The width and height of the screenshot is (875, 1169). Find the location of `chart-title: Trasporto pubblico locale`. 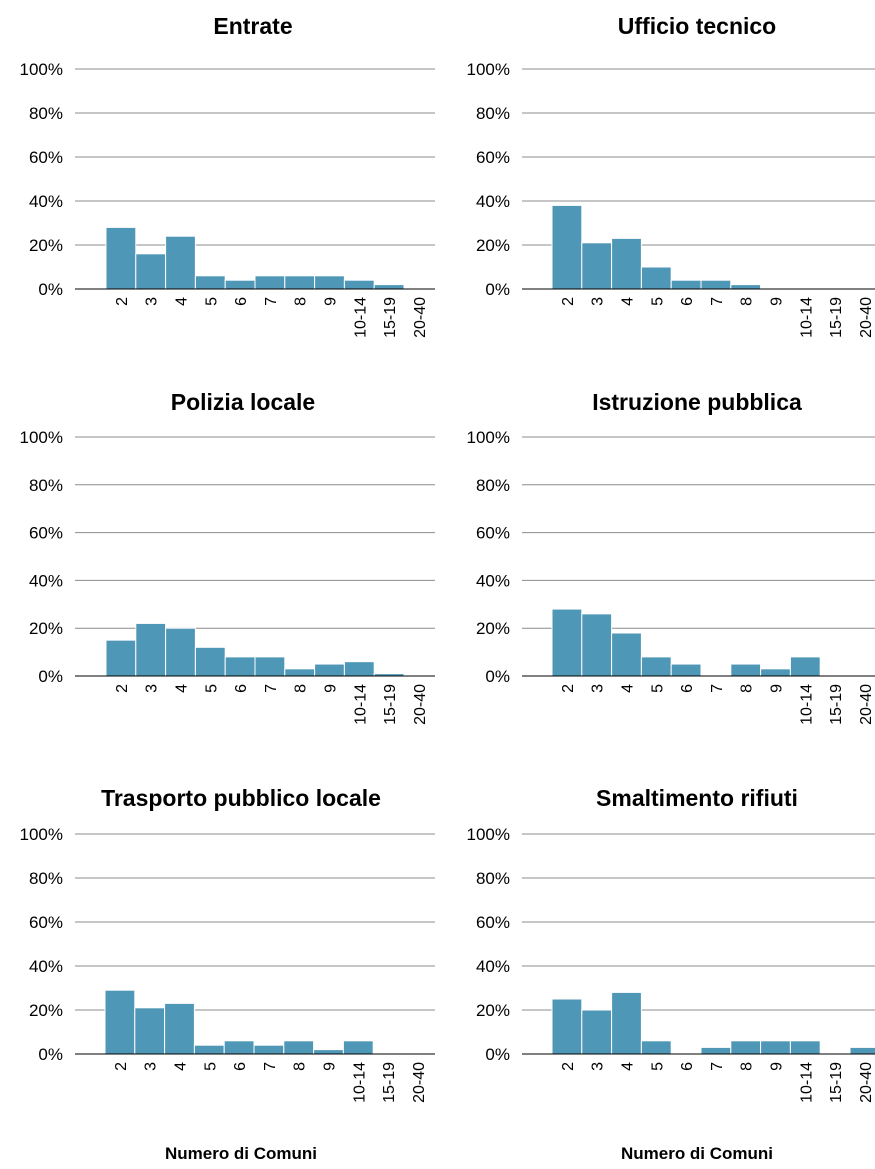

chart-title: Trasporto pubblico locale is located at coordinates (241, 798).